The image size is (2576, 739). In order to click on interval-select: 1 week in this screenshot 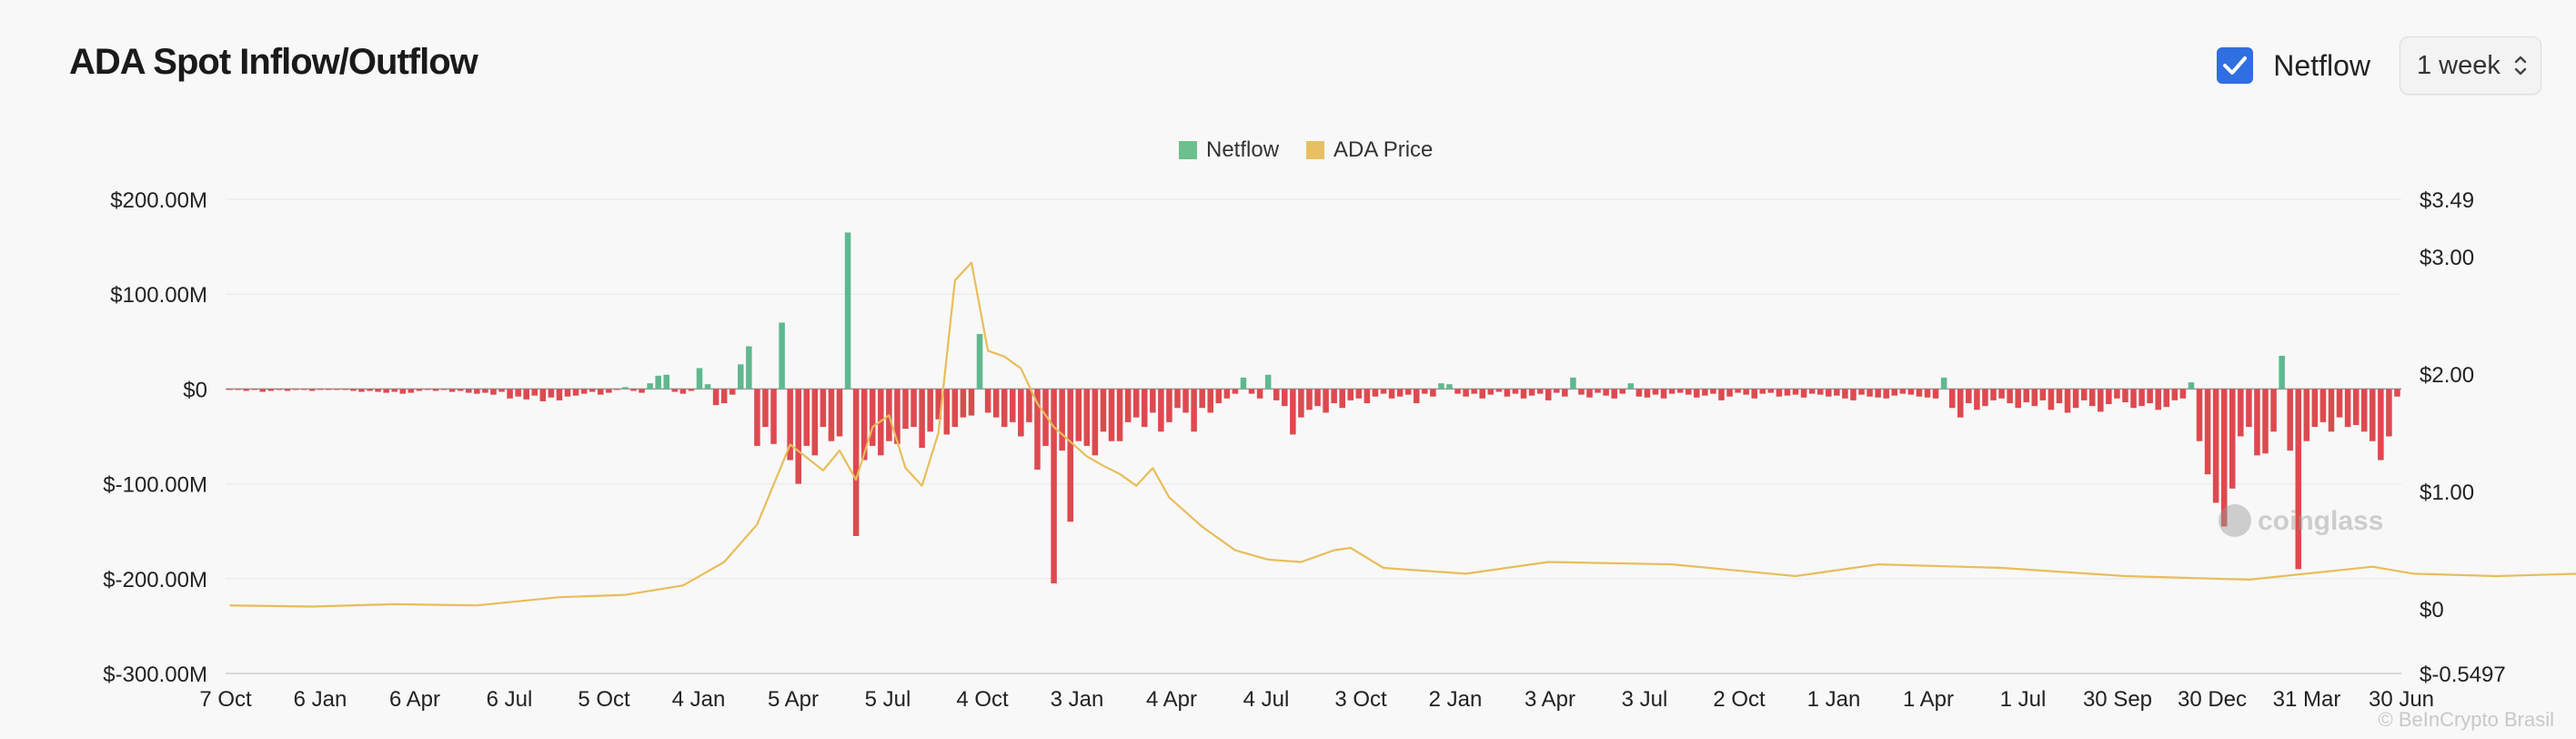, I will do `click(2470, 65)`.